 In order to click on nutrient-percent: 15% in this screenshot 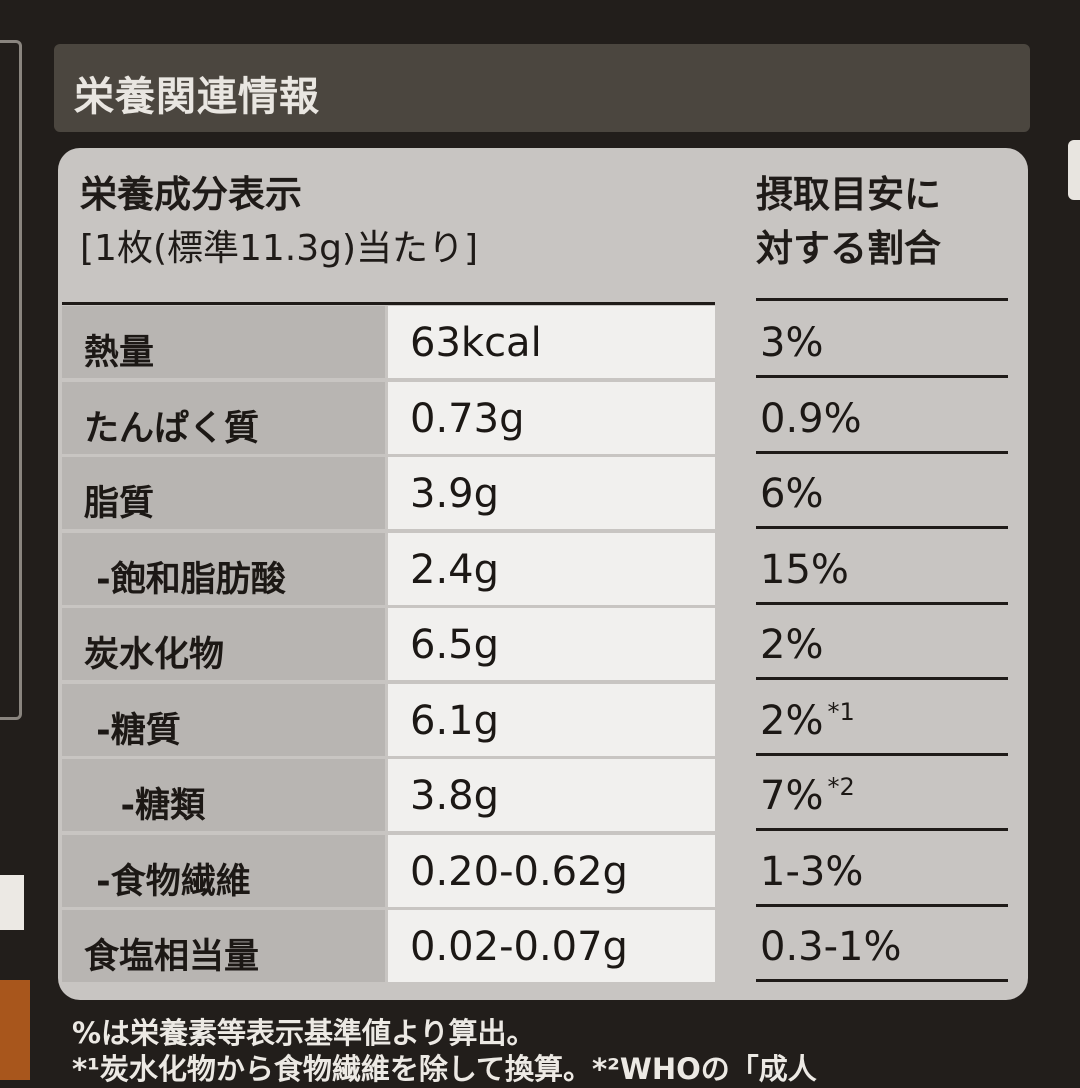, I will do `click(882, 569)`.